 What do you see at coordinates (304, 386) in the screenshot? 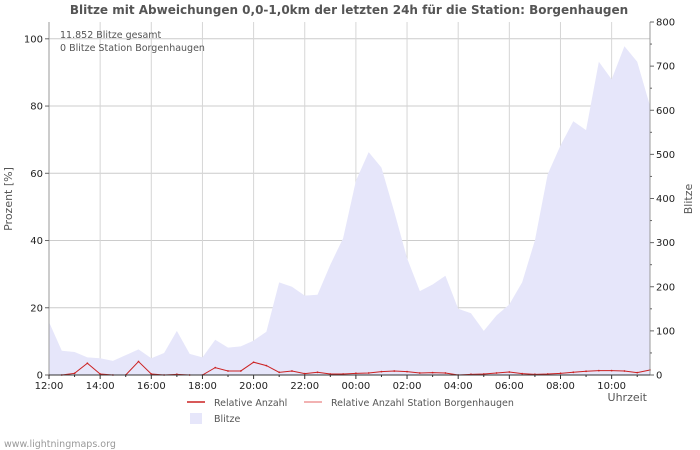
I see `x-tick-label-22-00: 22:00` at bounding box center [304, 386].